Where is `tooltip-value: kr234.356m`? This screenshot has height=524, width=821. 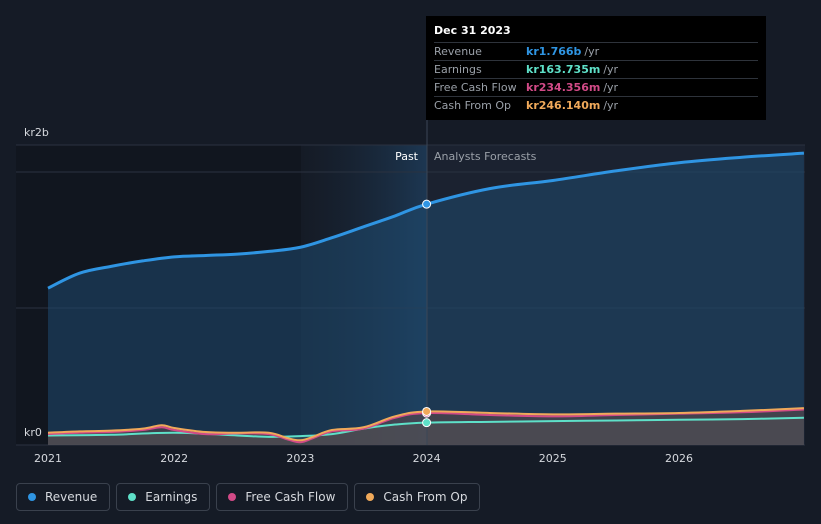
tooltip-value: kr234.356m is located at coordinates (563, 87).